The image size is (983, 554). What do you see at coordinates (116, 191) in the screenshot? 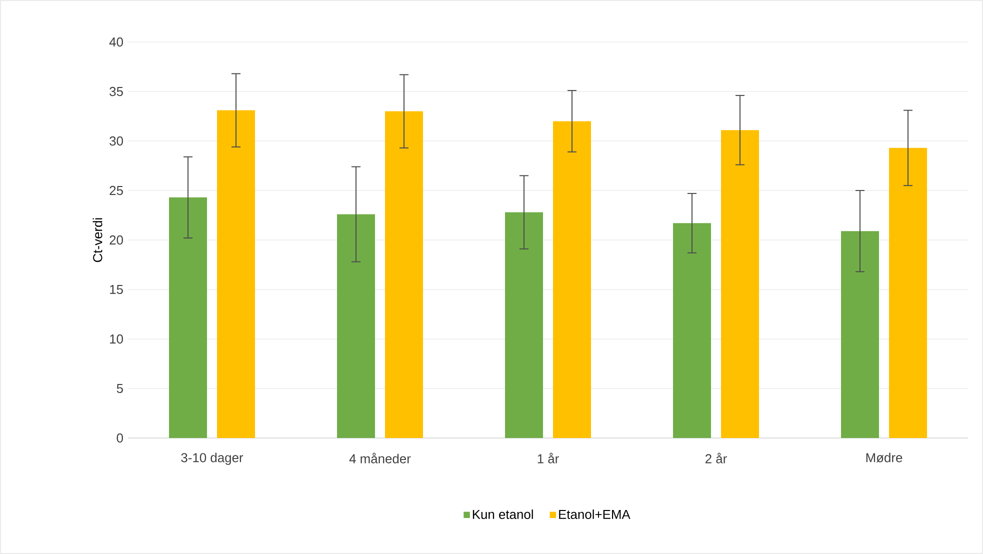
I see `y-tick-label: 25` at bounding box center [116, 191].